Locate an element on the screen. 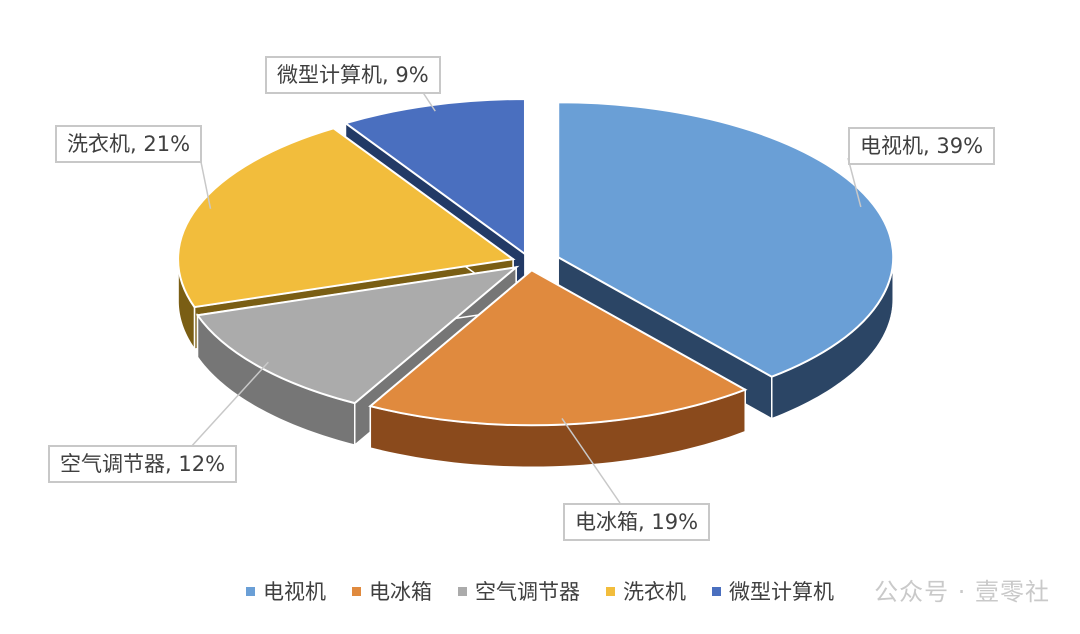 Image resolution: width=1080 pixels, height=634 pixels. legend-label: 电冰箱 is located at coordinates (400, 592).